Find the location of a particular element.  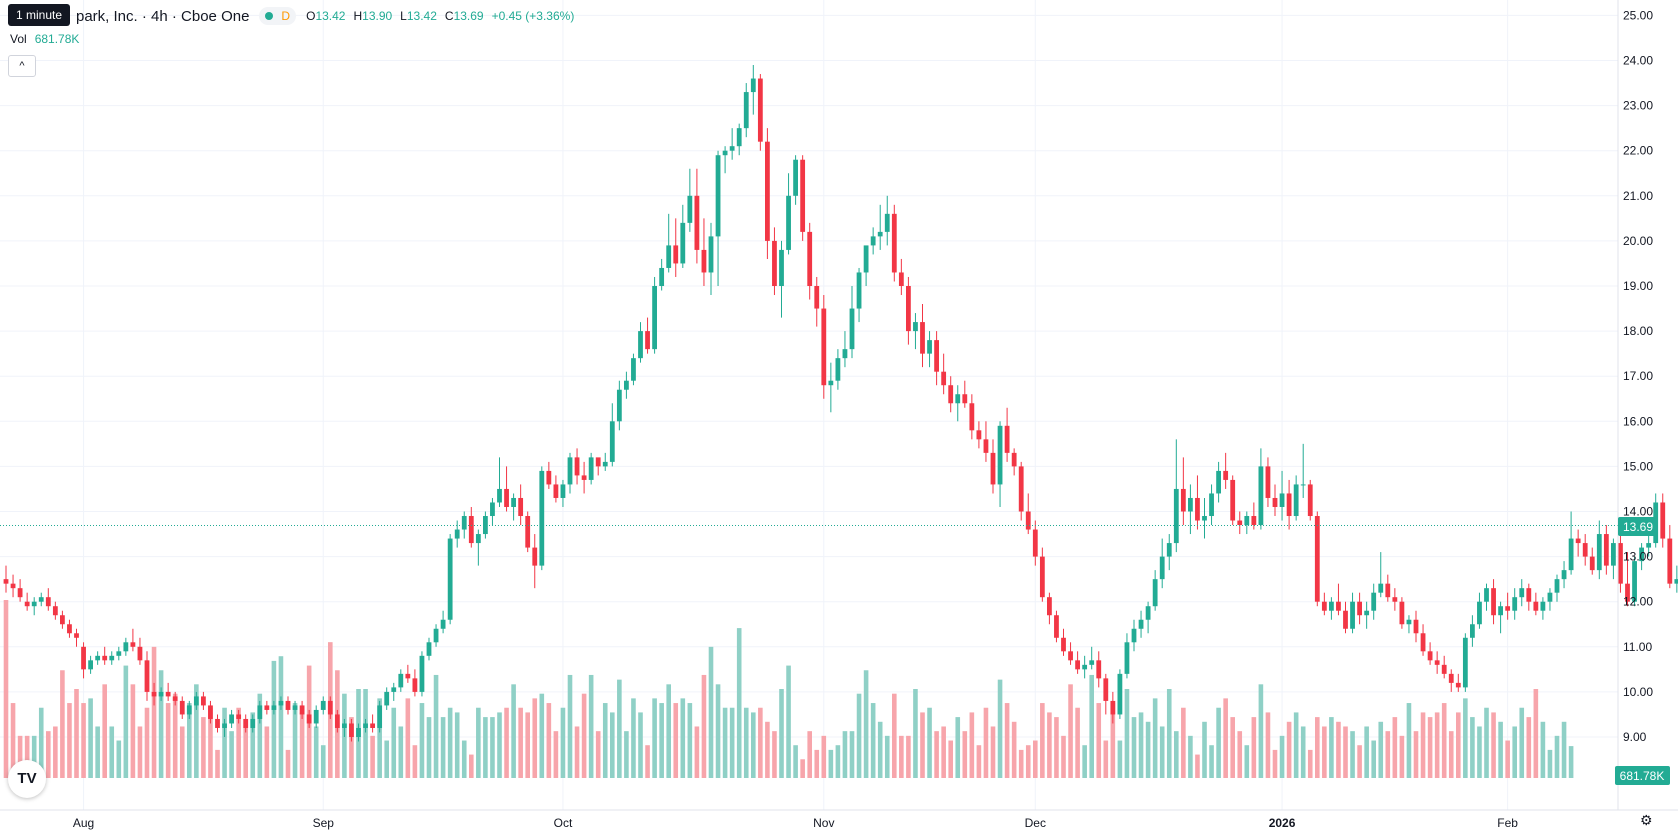

market-status: D is located at coordinates (278, 16).